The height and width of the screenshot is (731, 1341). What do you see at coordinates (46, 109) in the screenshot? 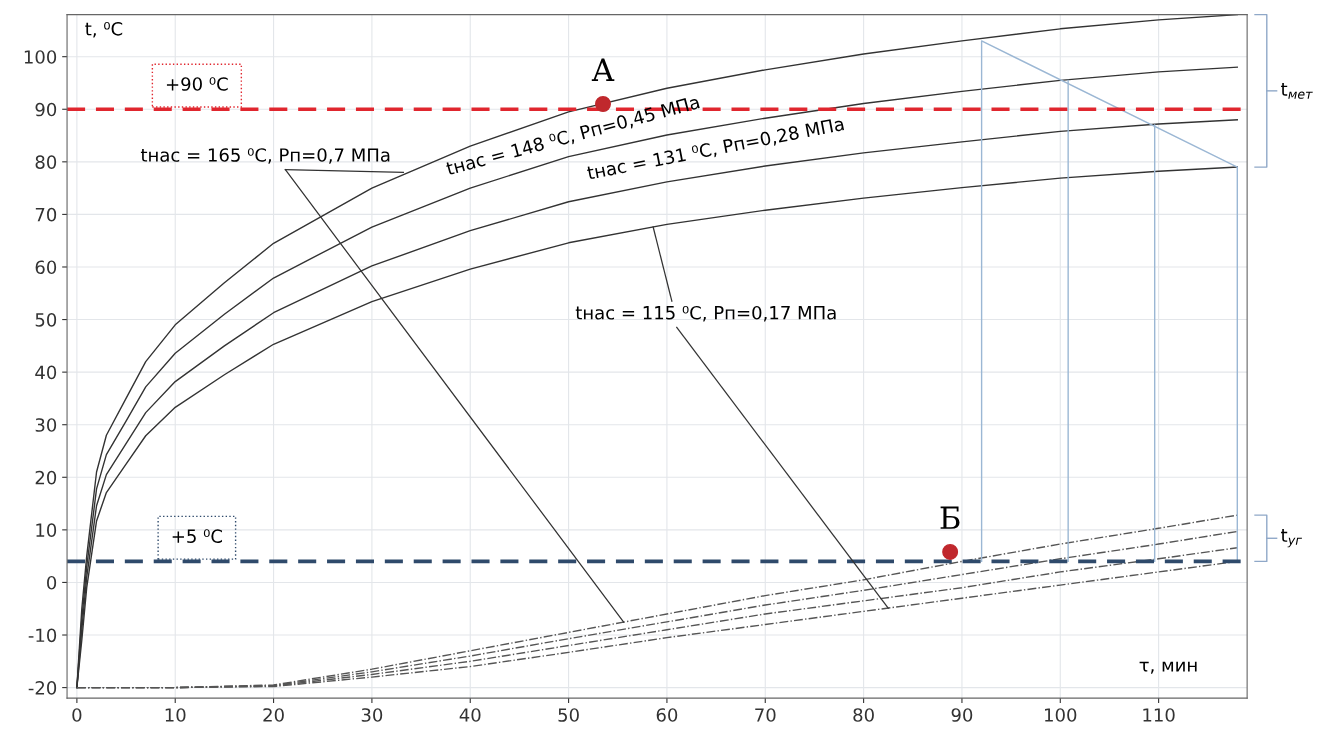
I see `y-tick-label: 90` at bounding box center [46, 109].